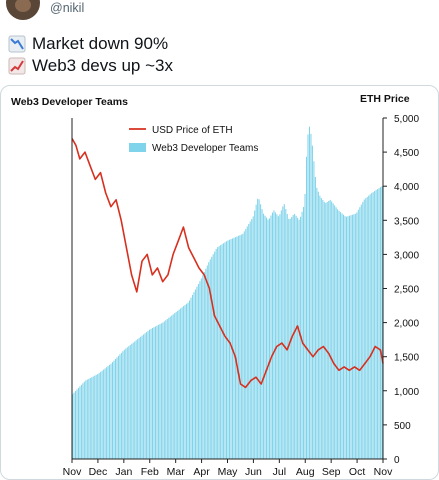 This screenshot has width=439, height=480. Describe the element at coordinates (201, 472) in the screenshot. I see `x-axis-label: Apr` at that location.